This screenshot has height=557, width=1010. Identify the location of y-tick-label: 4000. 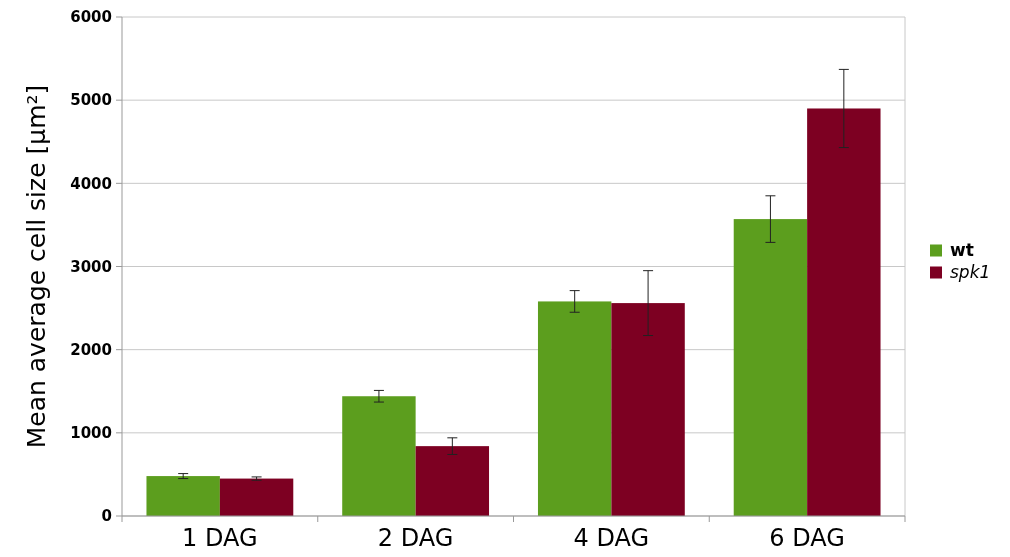
(91, 183).